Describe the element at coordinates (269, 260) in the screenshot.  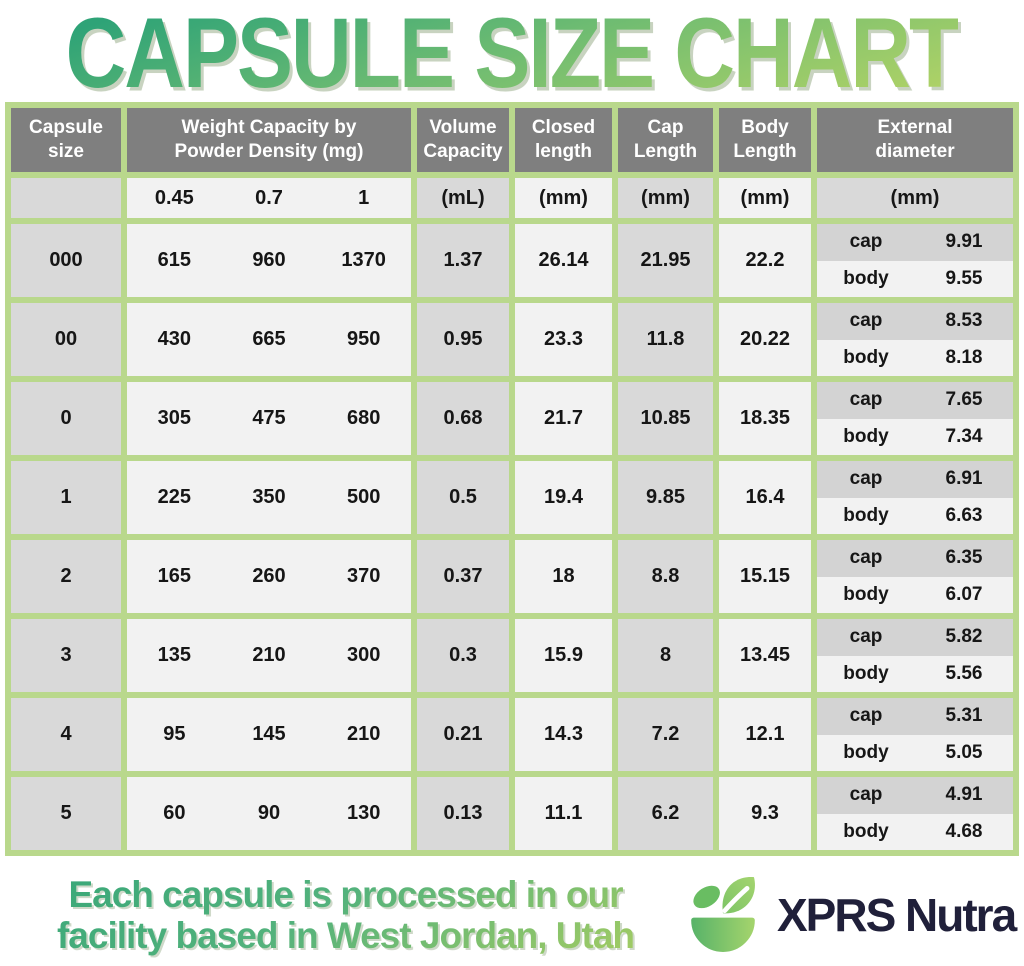
I see `weight-capacity-values: 615 960 1370` at that location.